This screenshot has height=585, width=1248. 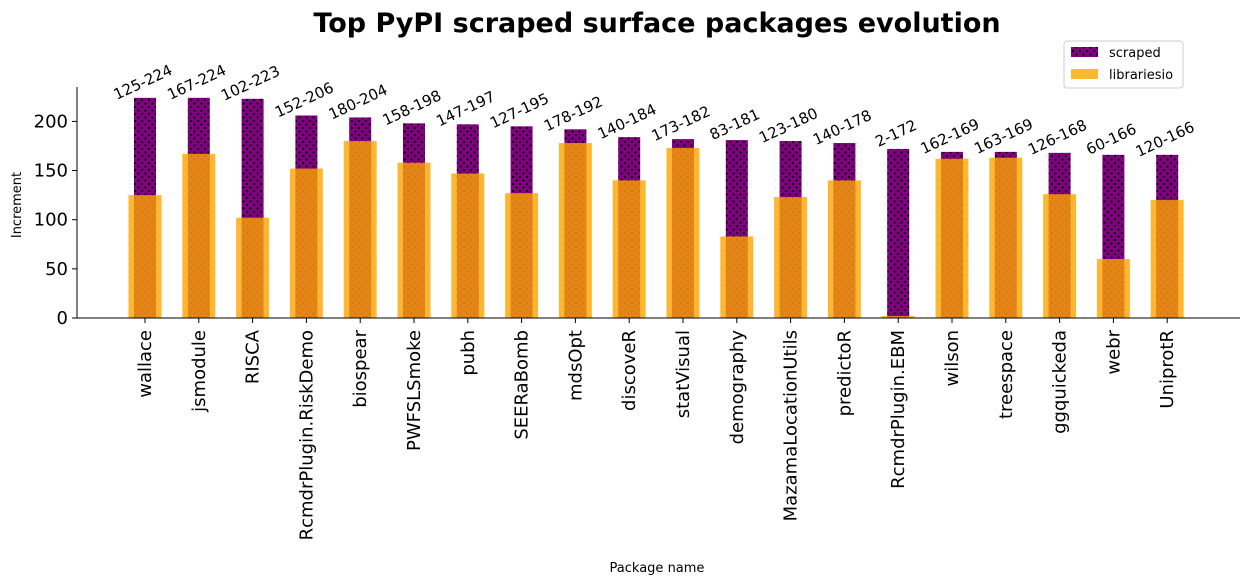 I want to click on data-label-pubh: 147-197, so click(x=465, y=108).